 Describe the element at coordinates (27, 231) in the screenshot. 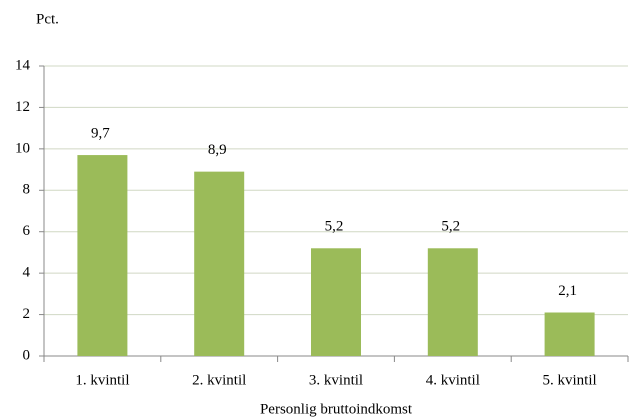

I see `y-tick-label: 6` at that location.